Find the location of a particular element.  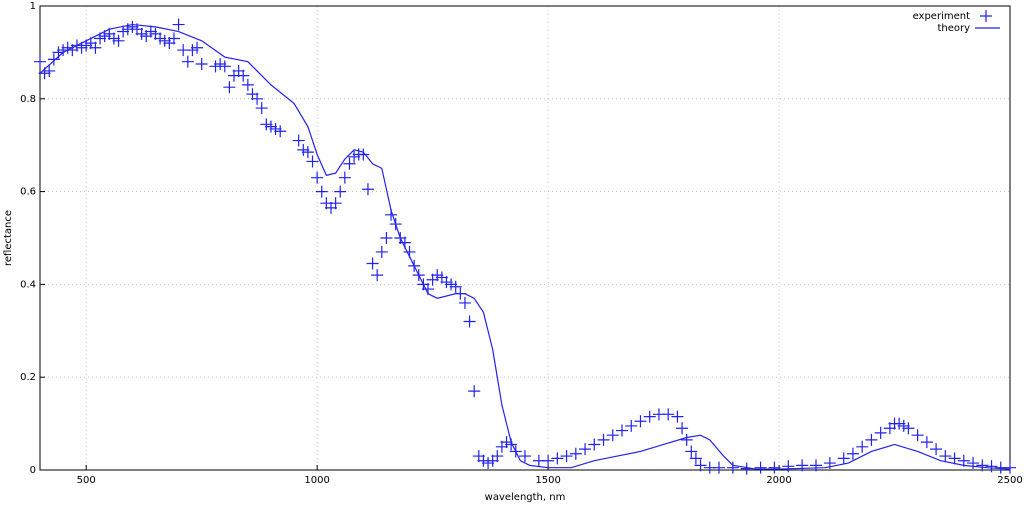

y-tick-label: 0.6 is located at coordinates (28, 192).